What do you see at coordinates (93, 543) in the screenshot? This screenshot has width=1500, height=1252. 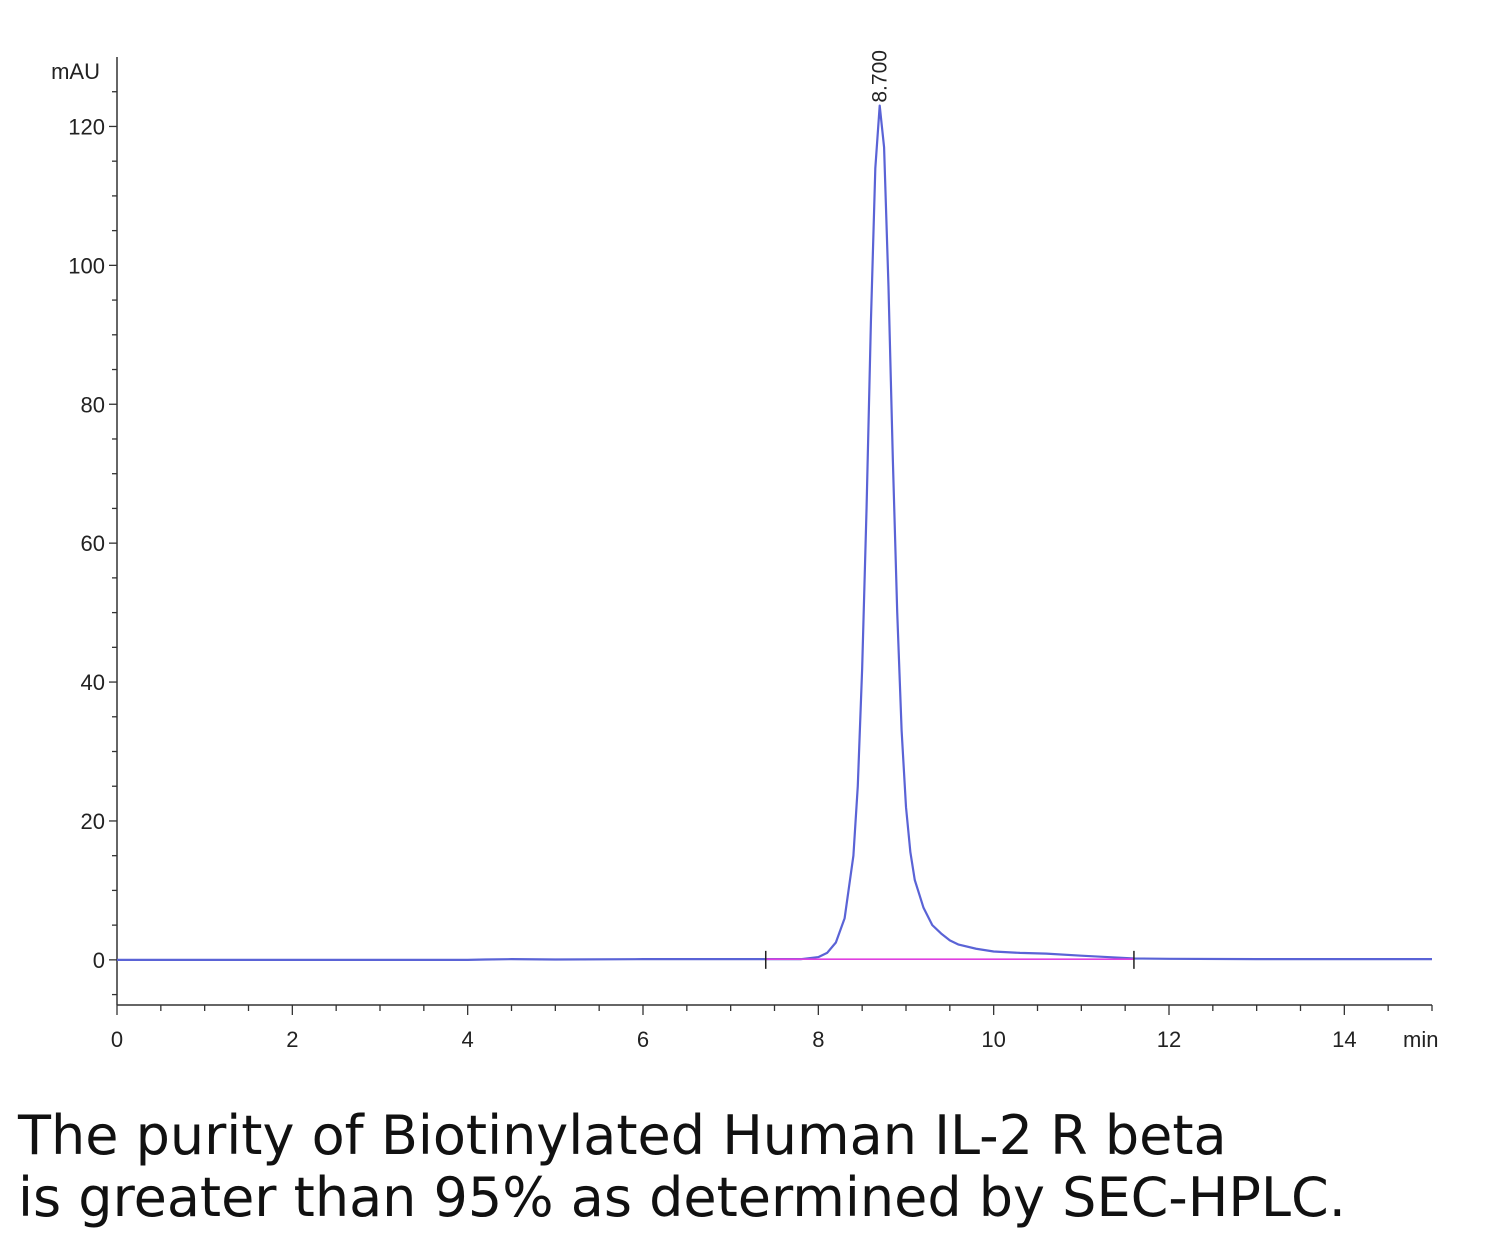 I see `y-tick-label: 60` at bounding box center [93, 543].